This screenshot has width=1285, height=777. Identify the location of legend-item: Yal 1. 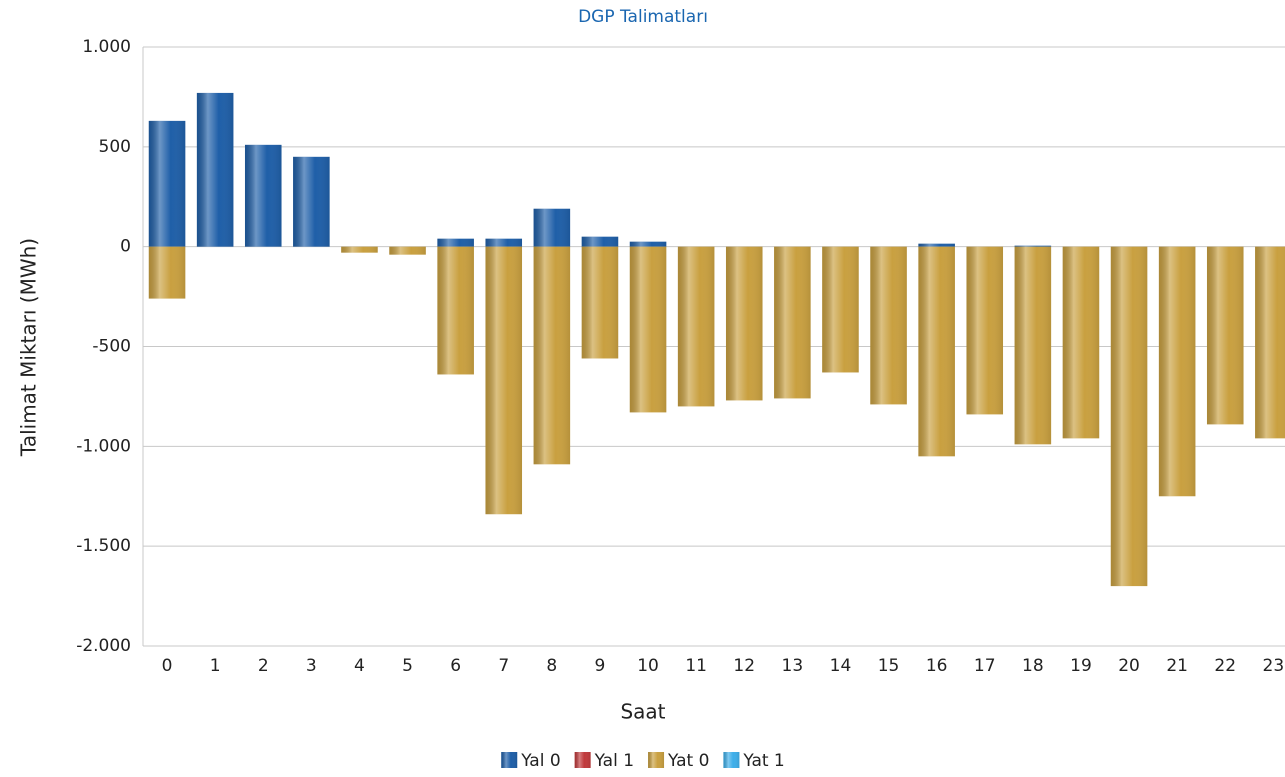
(604, 761).